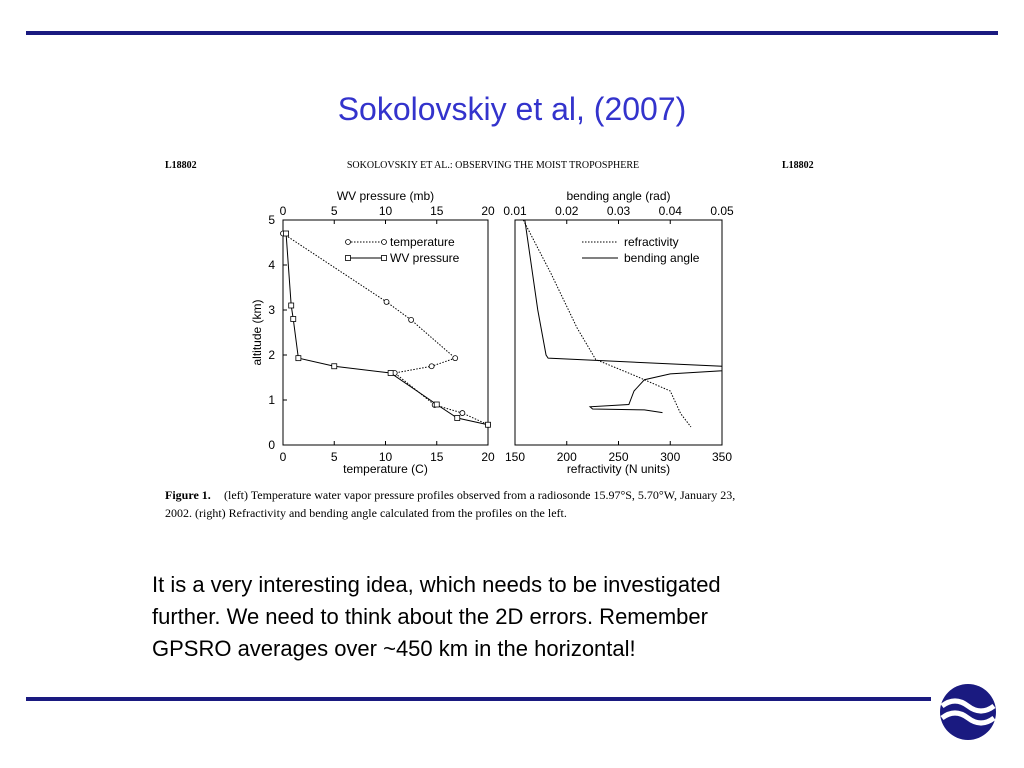 The image size is (1024, 768). Describe the element at coordinates (437, 457) in the screenshot. I see `x-tick-label: 15` at that location.